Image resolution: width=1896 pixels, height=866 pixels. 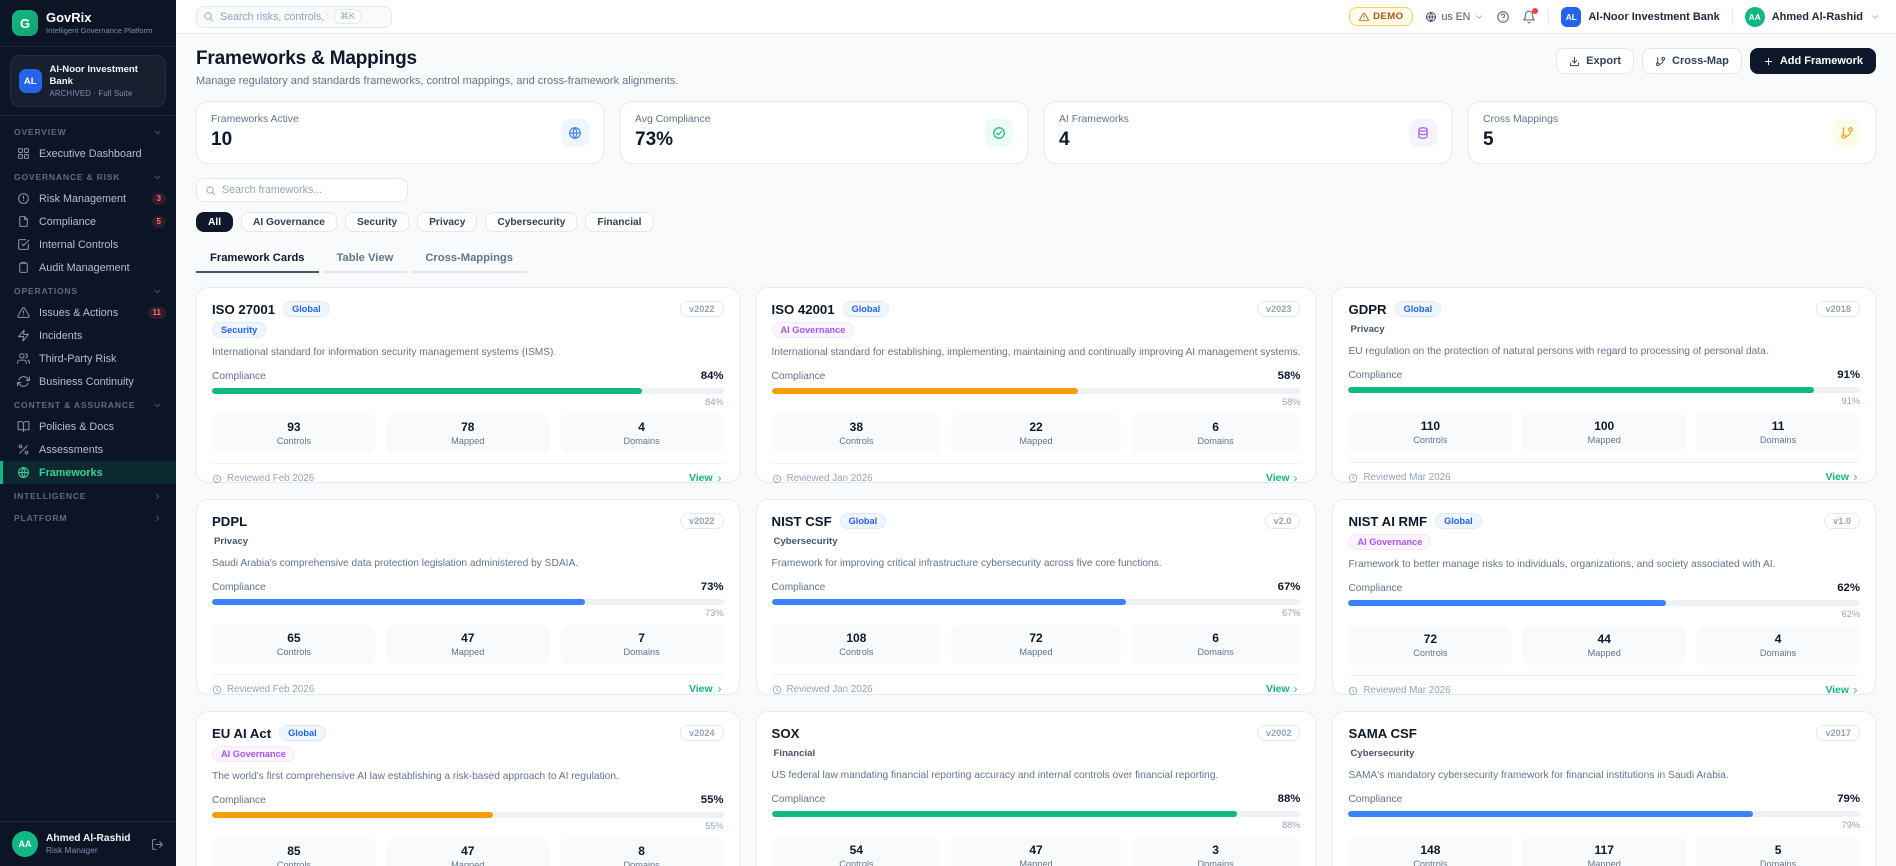 What do you see at coordinates (377, 222) in the screenshot?
I see `filter-chip-security: Security` at bounding box center [377, 222].